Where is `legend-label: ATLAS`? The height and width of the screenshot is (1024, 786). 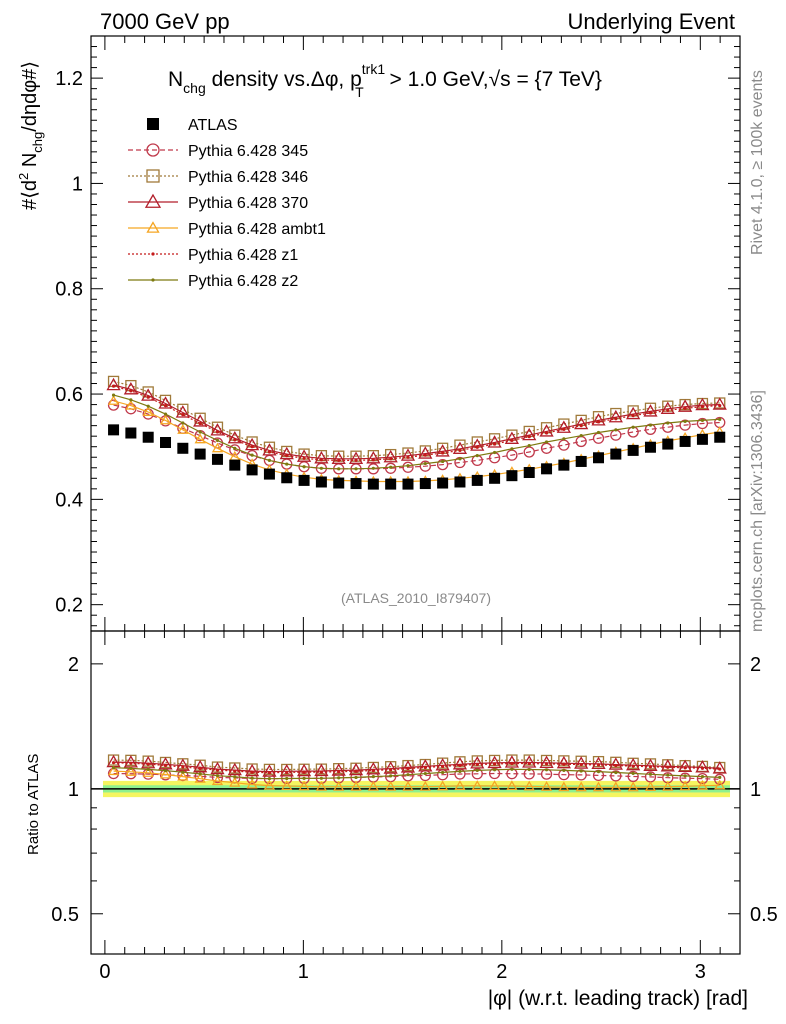
legend-label: ATLAS is located at coordinates (213, 125).